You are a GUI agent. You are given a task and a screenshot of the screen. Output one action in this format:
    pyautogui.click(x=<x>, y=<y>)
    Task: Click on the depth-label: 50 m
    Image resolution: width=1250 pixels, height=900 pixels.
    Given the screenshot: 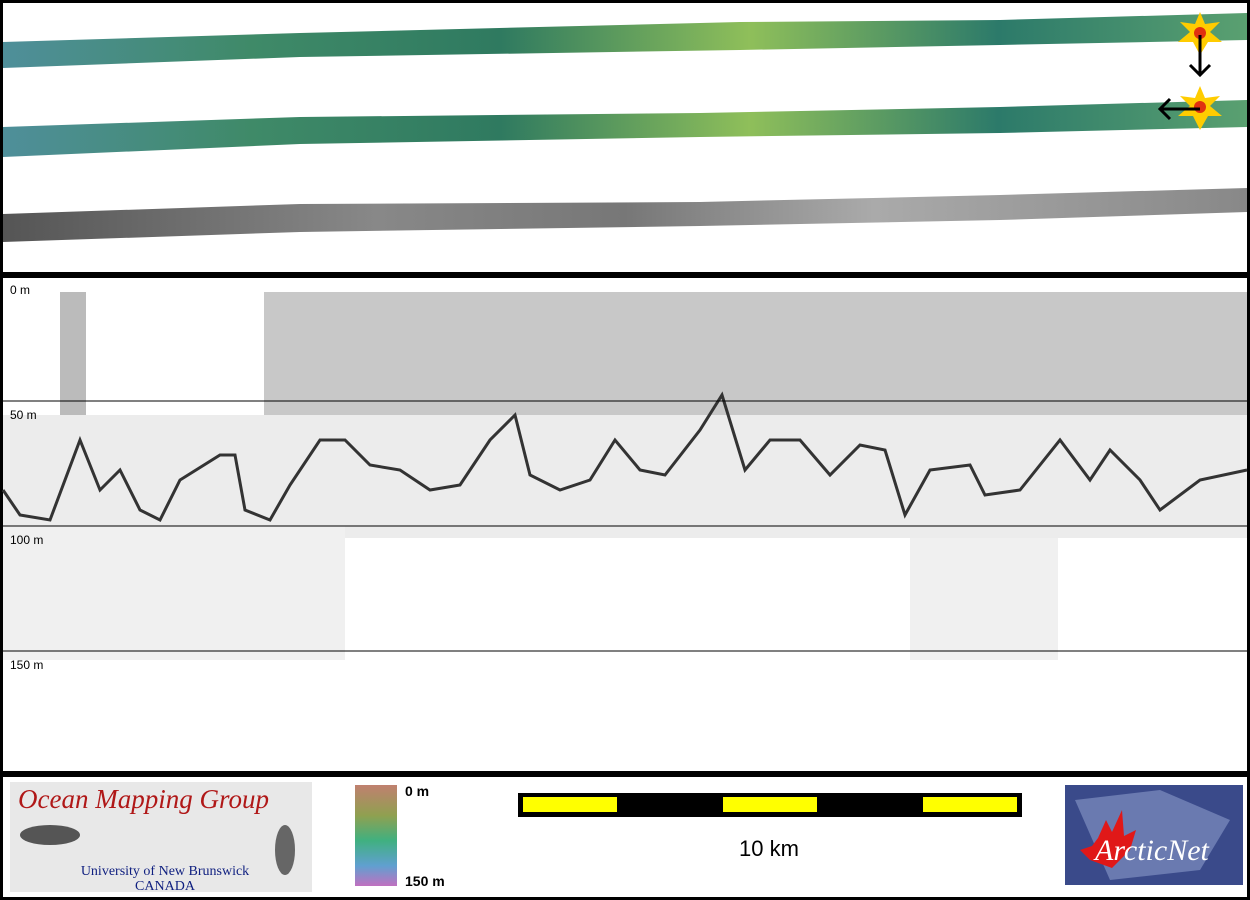 What is the action you would take?
    pyautogui.click(x=23, y=415)
    